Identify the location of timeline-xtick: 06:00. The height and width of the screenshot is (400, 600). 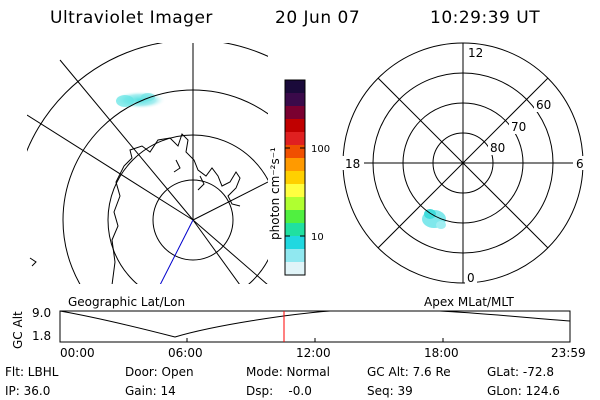
(185, 353).